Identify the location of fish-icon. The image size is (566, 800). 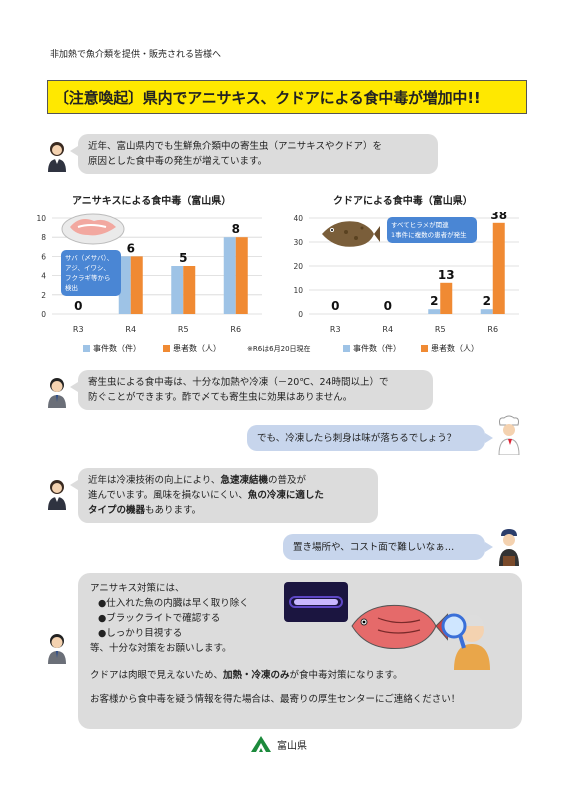
(399, 627).